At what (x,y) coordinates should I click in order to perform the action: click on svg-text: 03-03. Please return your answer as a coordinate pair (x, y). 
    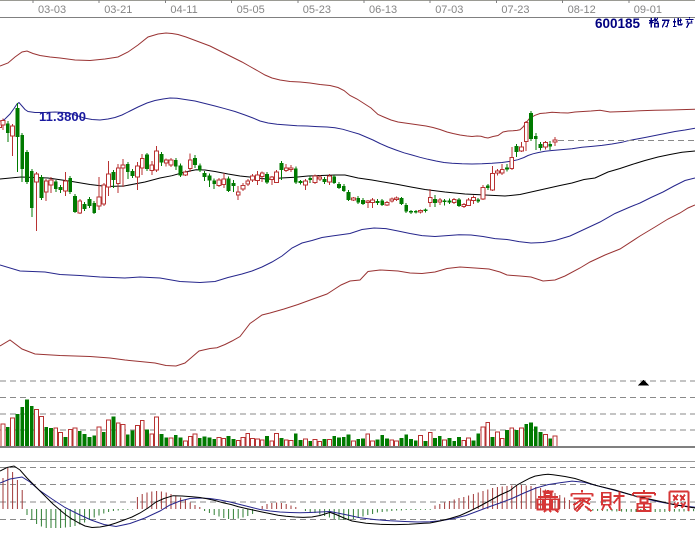
    Looking at the image, I should click on (52, 10).